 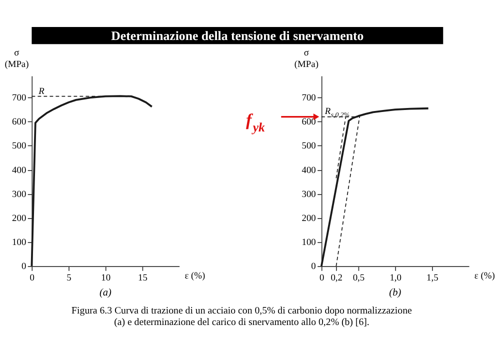 I want to click on text: Figura 6.3 Curva di trazione di un acciaio con 0,5% di carbonio dopo normalizzazione (a) e determinazione del carico di snervamento allo 0,2% (b) [6]., so click(x=242, y=317).